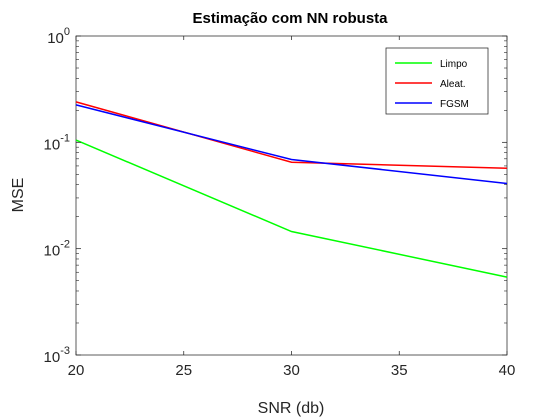 This screenshot has width=560, height=420. Describe the element at coordinates (290, 18) in the screenshot. I see `chart-title: Estimação com NN robusta` at that location.